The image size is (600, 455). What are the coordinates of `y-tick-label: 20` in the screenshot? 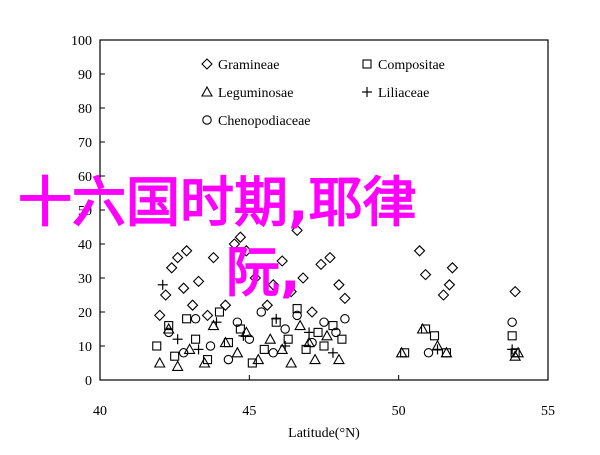 It's located at (85, 313).